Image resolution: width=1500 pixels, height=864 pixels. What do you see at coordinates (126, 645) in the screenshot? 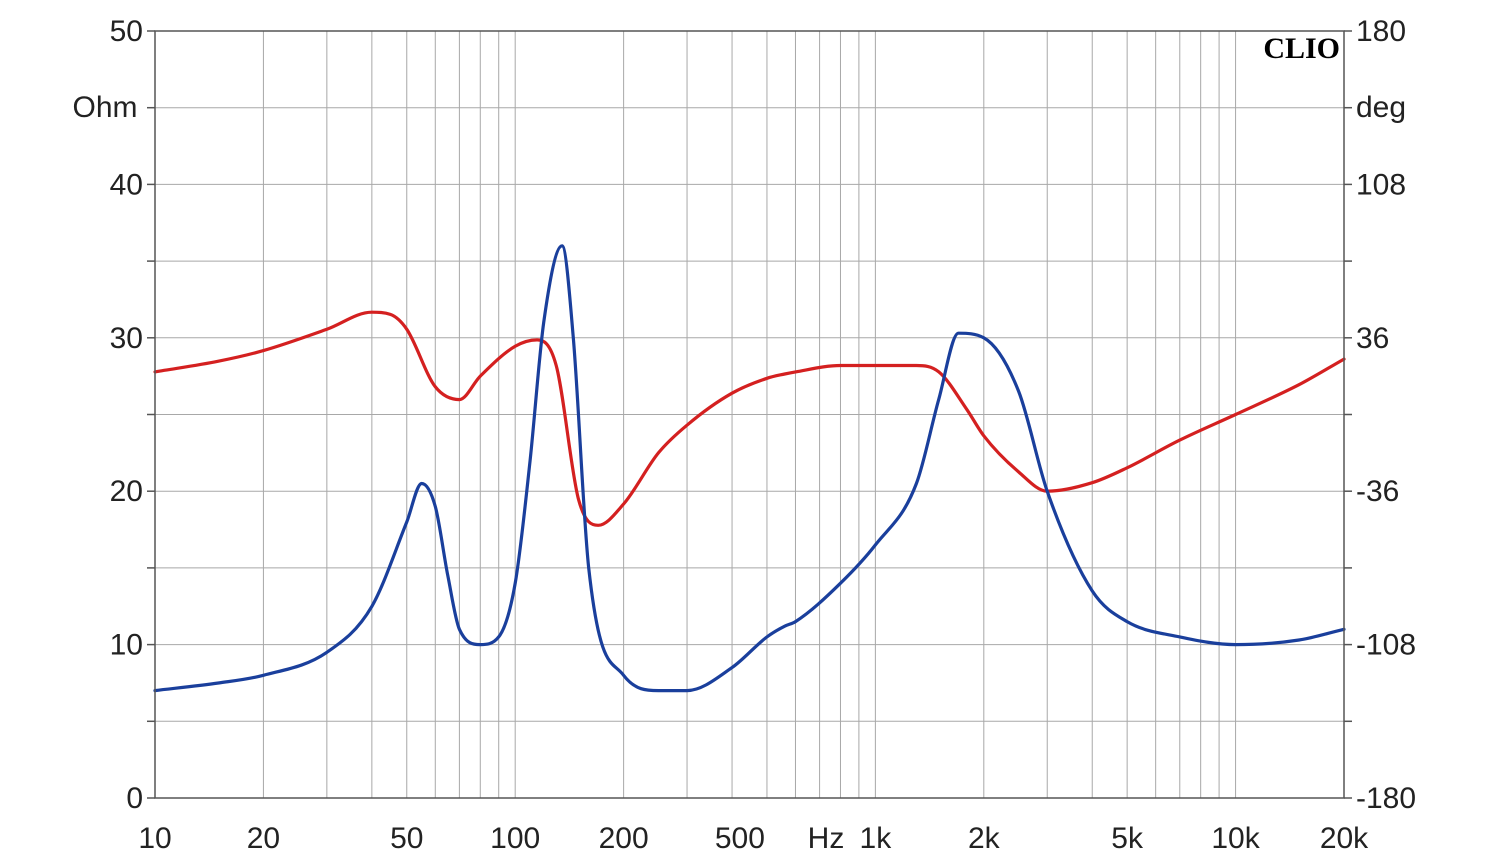
I see `y-left-tick-label: 10` at bounding box center [126, 645].